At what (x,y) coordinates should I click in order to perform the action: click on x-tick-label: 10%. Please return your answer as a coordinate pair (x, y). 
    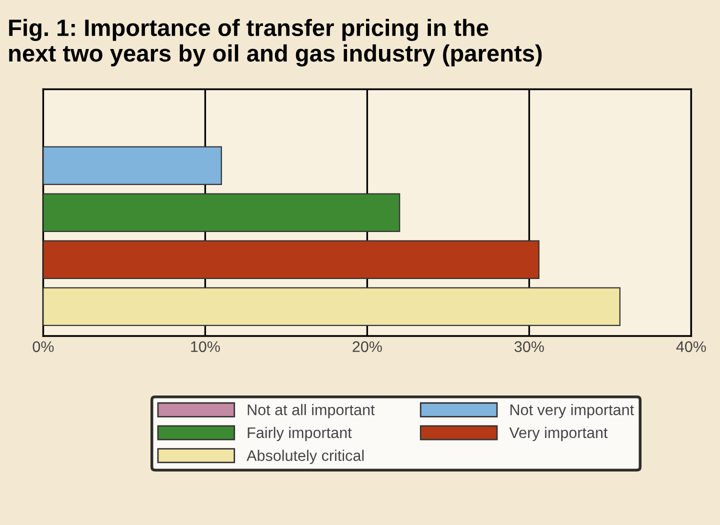
    Looking at the image, I should click on (205, 346).